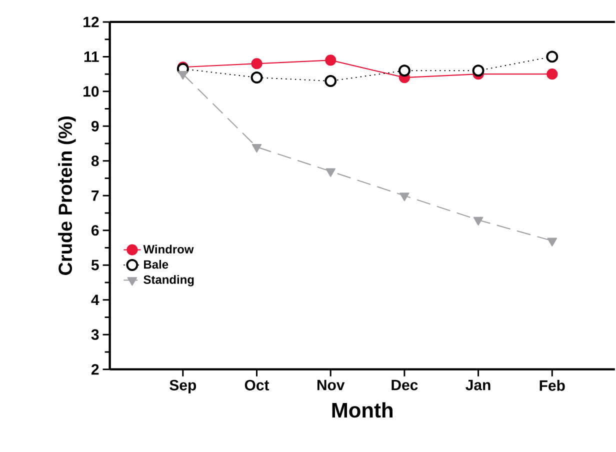 Image resolution: width=616 pixels, height=452 pixels. I want to click on x-tick-label: Jan, so click(478, 385).